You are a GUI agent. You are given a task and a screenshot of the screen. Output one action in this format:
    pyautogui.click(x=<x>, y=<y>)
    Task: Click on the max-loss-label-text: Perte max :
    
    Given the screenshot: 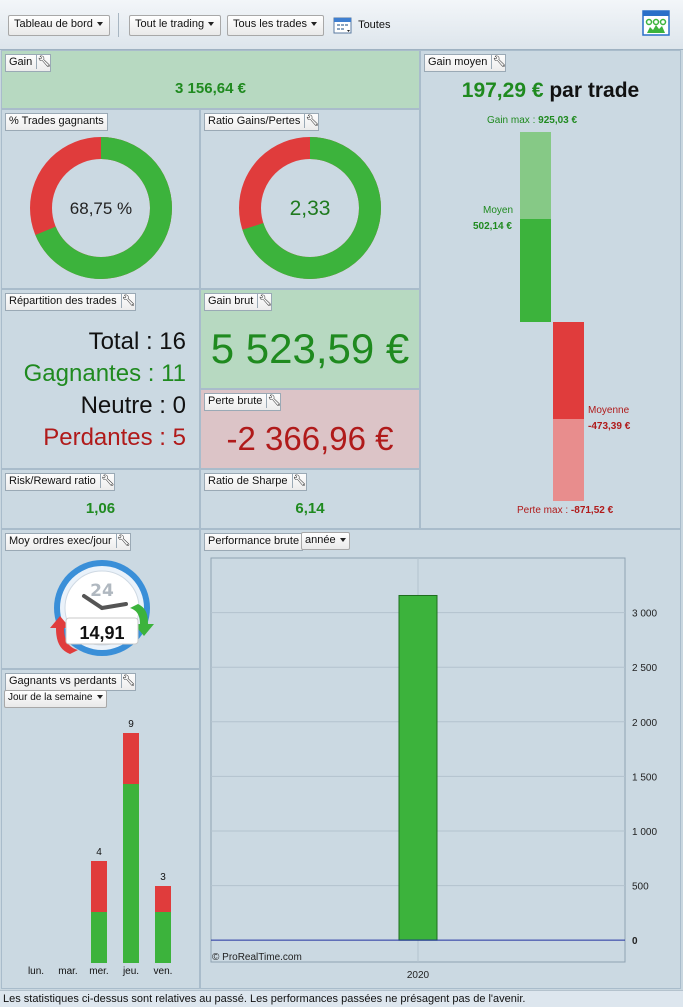 What is the action you would take?
    pyautogui.click(x=543, y=510)
    